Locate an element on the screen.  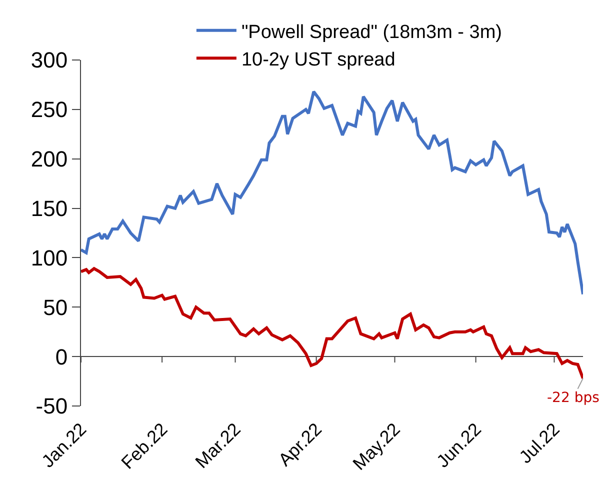
y-tick-label: 50 is located at coordinates (55, 307).